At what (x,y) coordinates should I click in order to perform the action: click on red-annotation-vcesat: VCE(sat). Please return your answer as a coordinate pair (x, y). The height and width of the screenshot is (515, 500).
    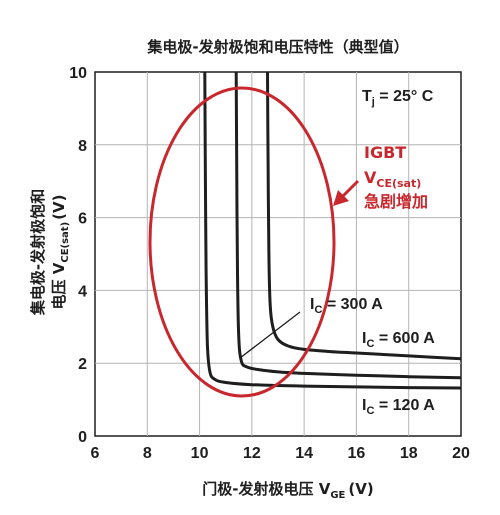
    Looking at the image, I should click on (392, 179).